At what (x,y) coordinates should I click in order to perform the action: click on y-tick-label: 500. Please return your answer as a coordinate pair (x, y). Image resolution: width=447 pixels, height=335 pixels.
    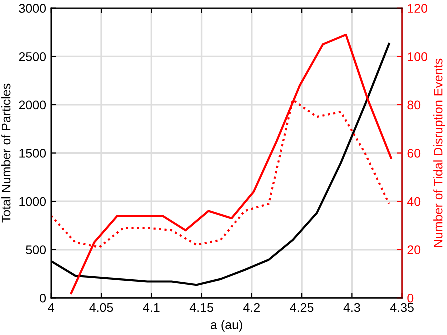
    Looking at the image, I should click on (36, 250).